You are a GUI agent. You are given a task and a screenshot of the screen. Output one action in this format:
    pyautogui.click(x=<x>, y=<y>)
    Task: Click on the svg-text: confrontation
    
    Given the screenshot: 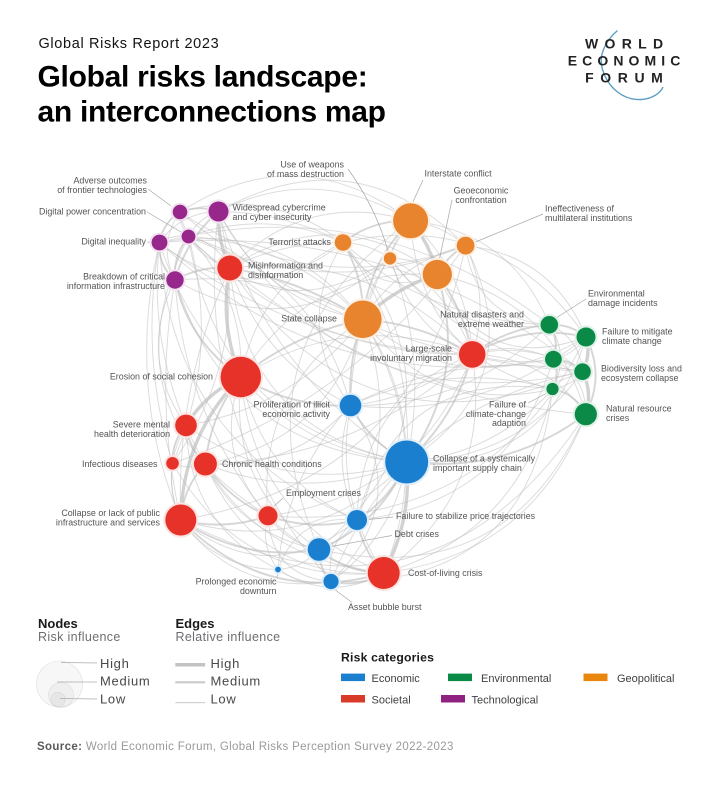 What is the action you would take?
    pyautogui.click(x=480, y=200)
    